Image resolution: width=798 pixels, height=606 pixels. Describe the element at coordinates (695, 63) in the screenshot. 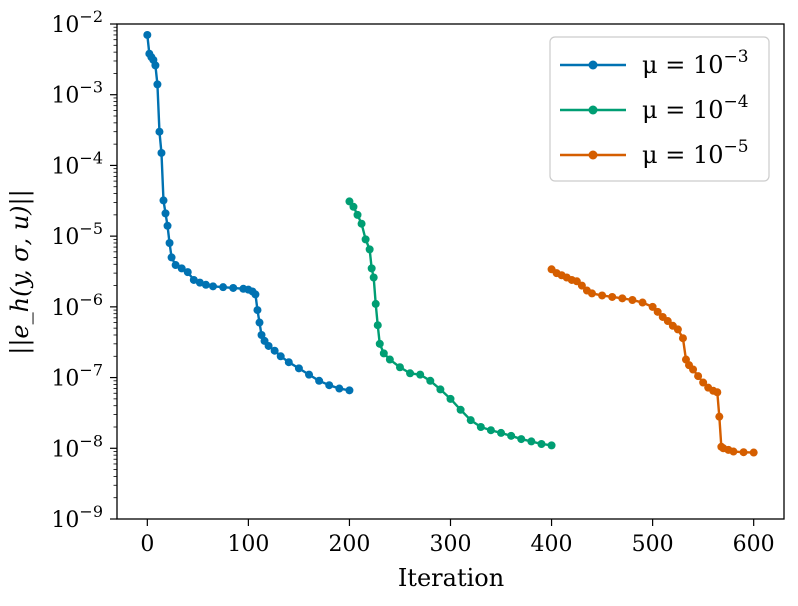

I see `legend-label-1: μ = 10−3` at that location.